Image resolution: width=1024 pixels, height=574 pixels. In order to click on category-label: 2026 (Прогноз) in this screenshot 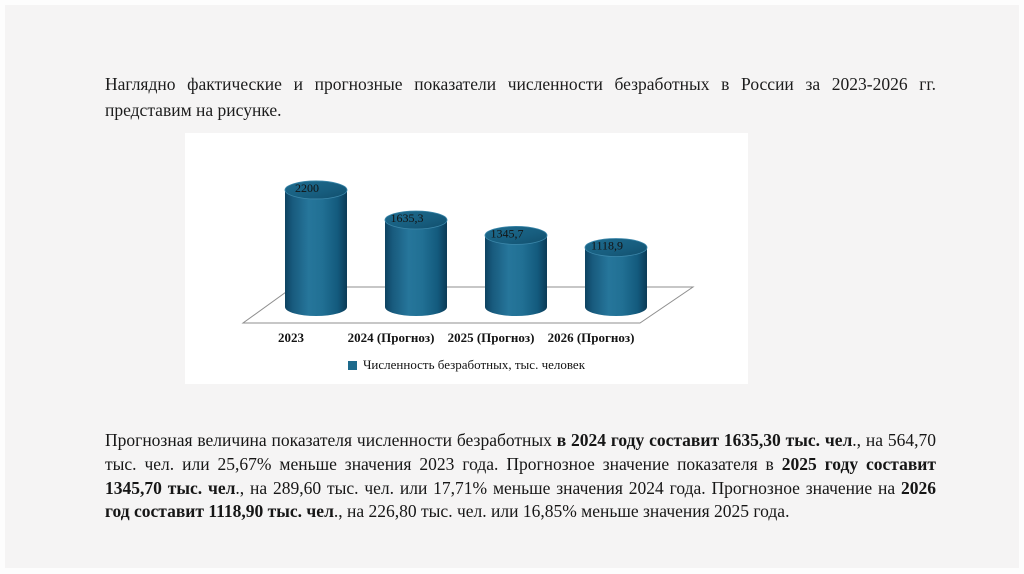, I will do `click(591, 337)`.